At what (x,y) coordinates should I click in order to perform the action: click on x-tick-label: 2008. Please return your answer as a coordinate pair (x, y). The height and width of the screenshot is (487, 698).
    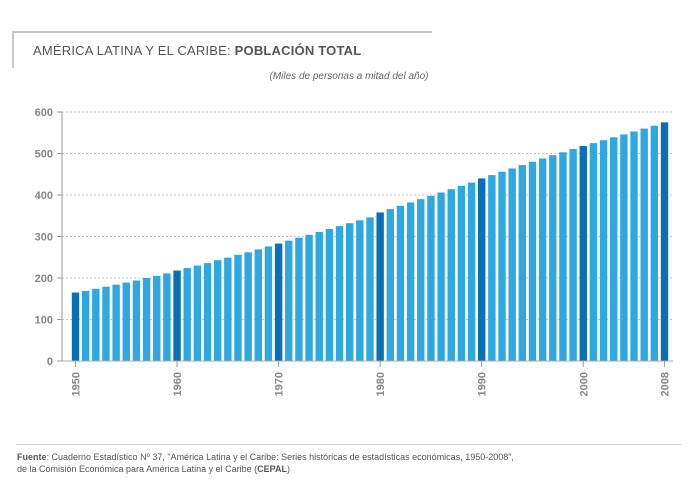
    Looking at the image, I should click on (666, 384).